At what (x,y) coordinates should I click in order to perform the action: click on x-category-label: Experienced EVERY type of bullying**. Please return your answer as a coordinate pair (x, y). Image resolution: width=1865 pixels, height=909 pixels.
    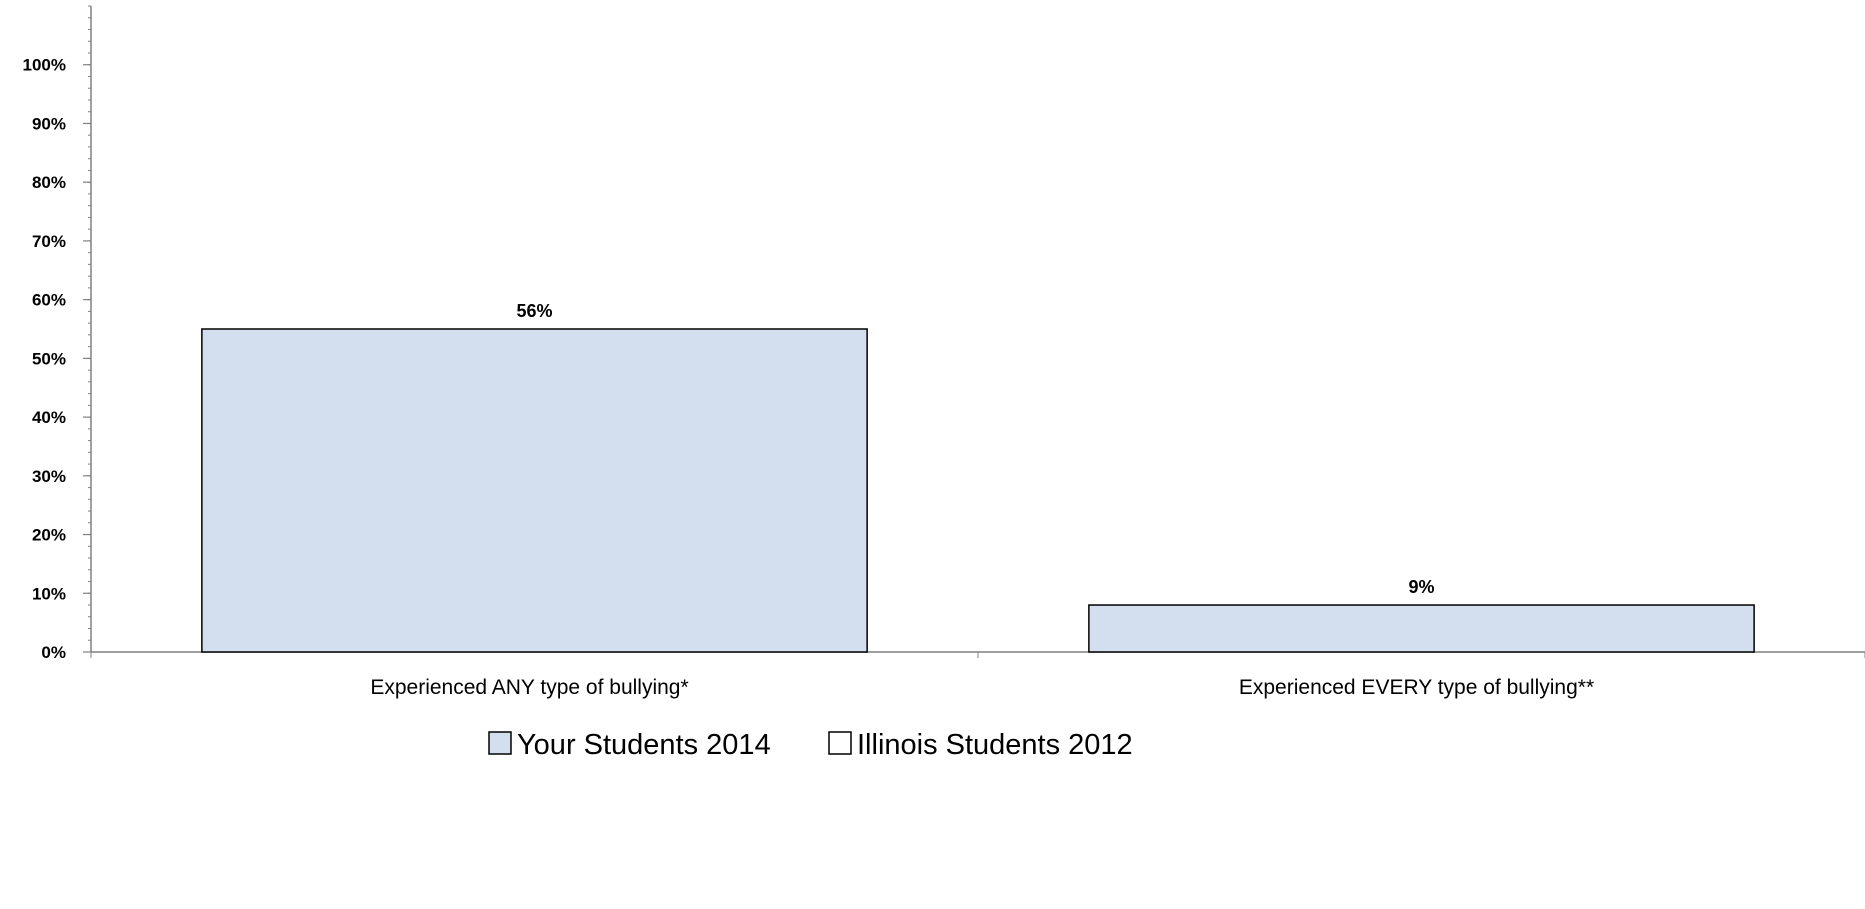
    Looking at the image, I should click on (1416, 687).